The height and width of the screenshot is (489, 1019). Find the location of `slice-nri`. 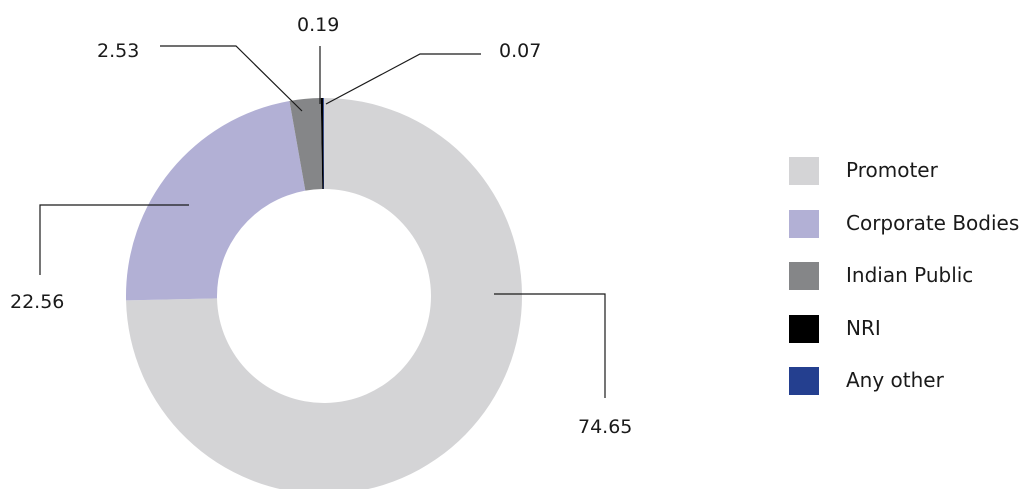

slice-nri is located at coordinates (322, 144).